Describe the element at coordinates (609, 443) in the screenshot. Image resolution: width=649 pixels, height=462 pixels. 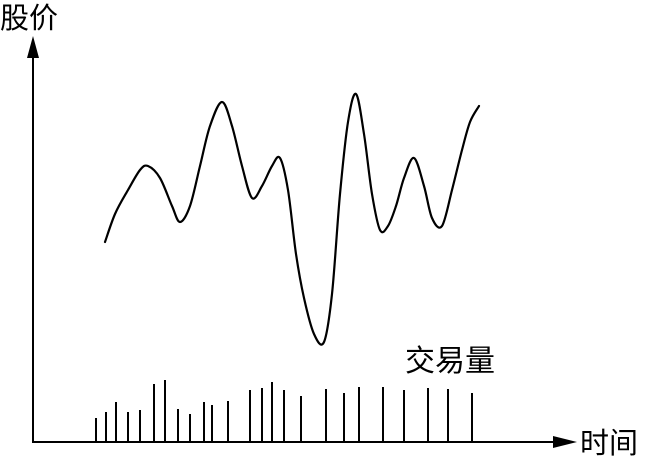
I see `x-axis-label: 时间` at that location.